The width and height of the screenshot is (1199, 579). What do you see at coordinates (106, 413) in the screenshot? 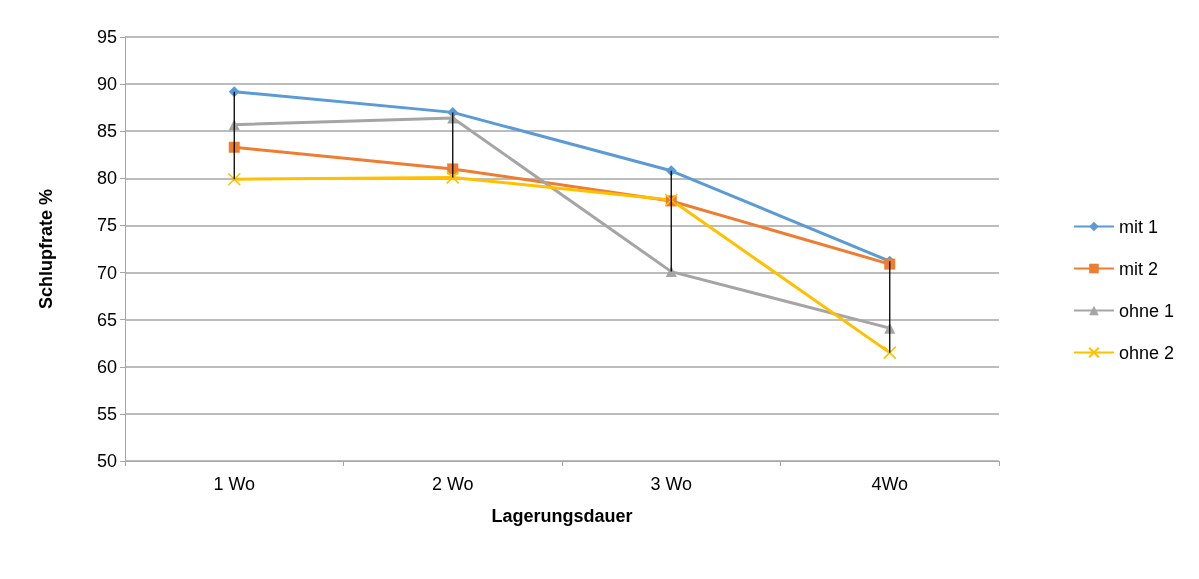
I see `y-tick-label: 55` at bounding box center [106, 413].